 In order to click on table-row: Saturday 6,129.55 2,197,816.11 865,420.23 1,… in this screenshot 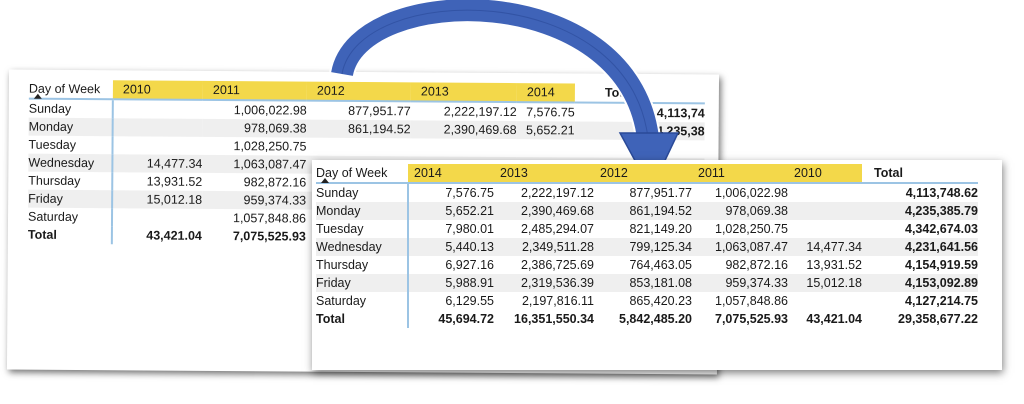, I will do `click(647, 301)`.